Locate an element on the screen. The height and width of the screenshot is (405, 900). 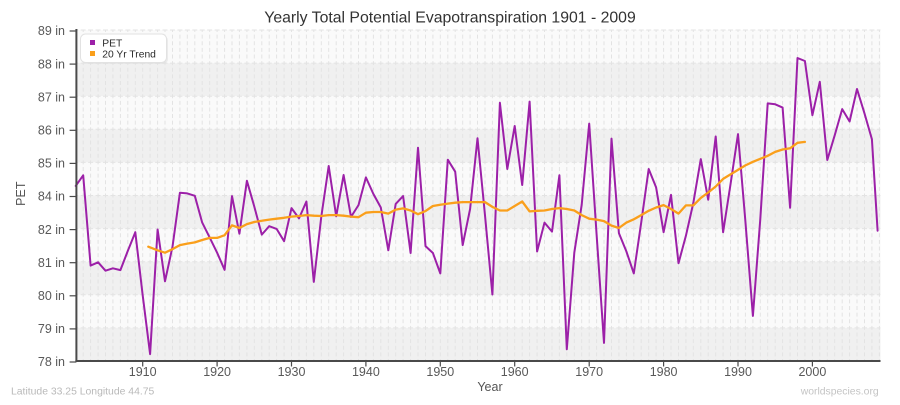
svg-text: 85 in is located at coordinates (51, 164).